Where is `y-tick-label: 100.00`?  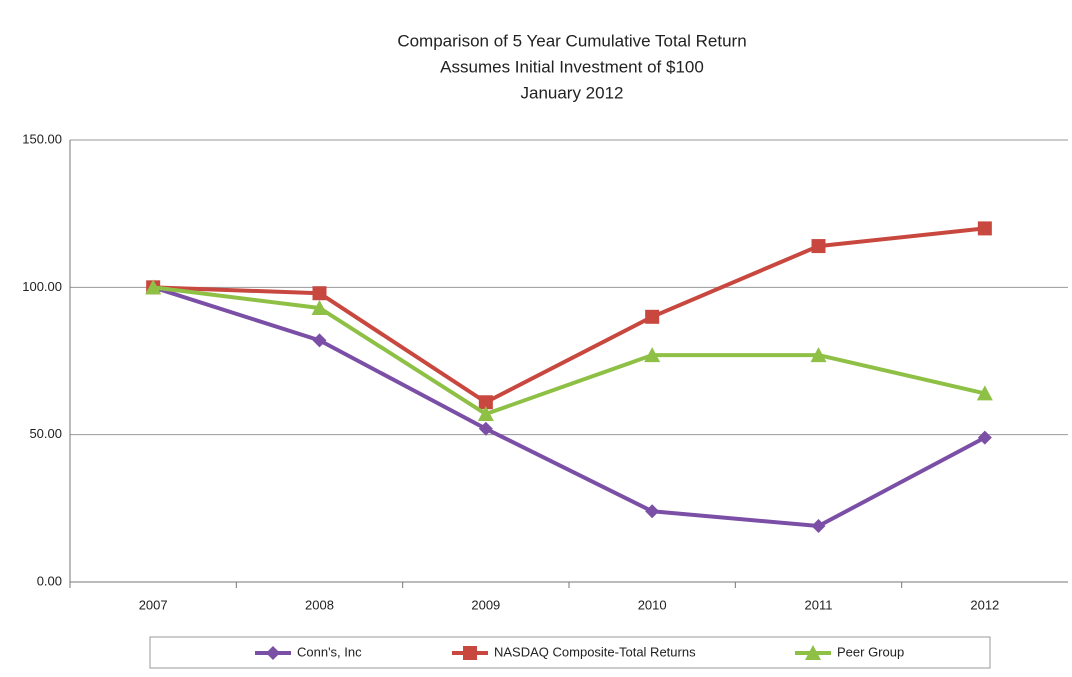
y-tick-label: 100.00 is located at coordinates (42, 286).